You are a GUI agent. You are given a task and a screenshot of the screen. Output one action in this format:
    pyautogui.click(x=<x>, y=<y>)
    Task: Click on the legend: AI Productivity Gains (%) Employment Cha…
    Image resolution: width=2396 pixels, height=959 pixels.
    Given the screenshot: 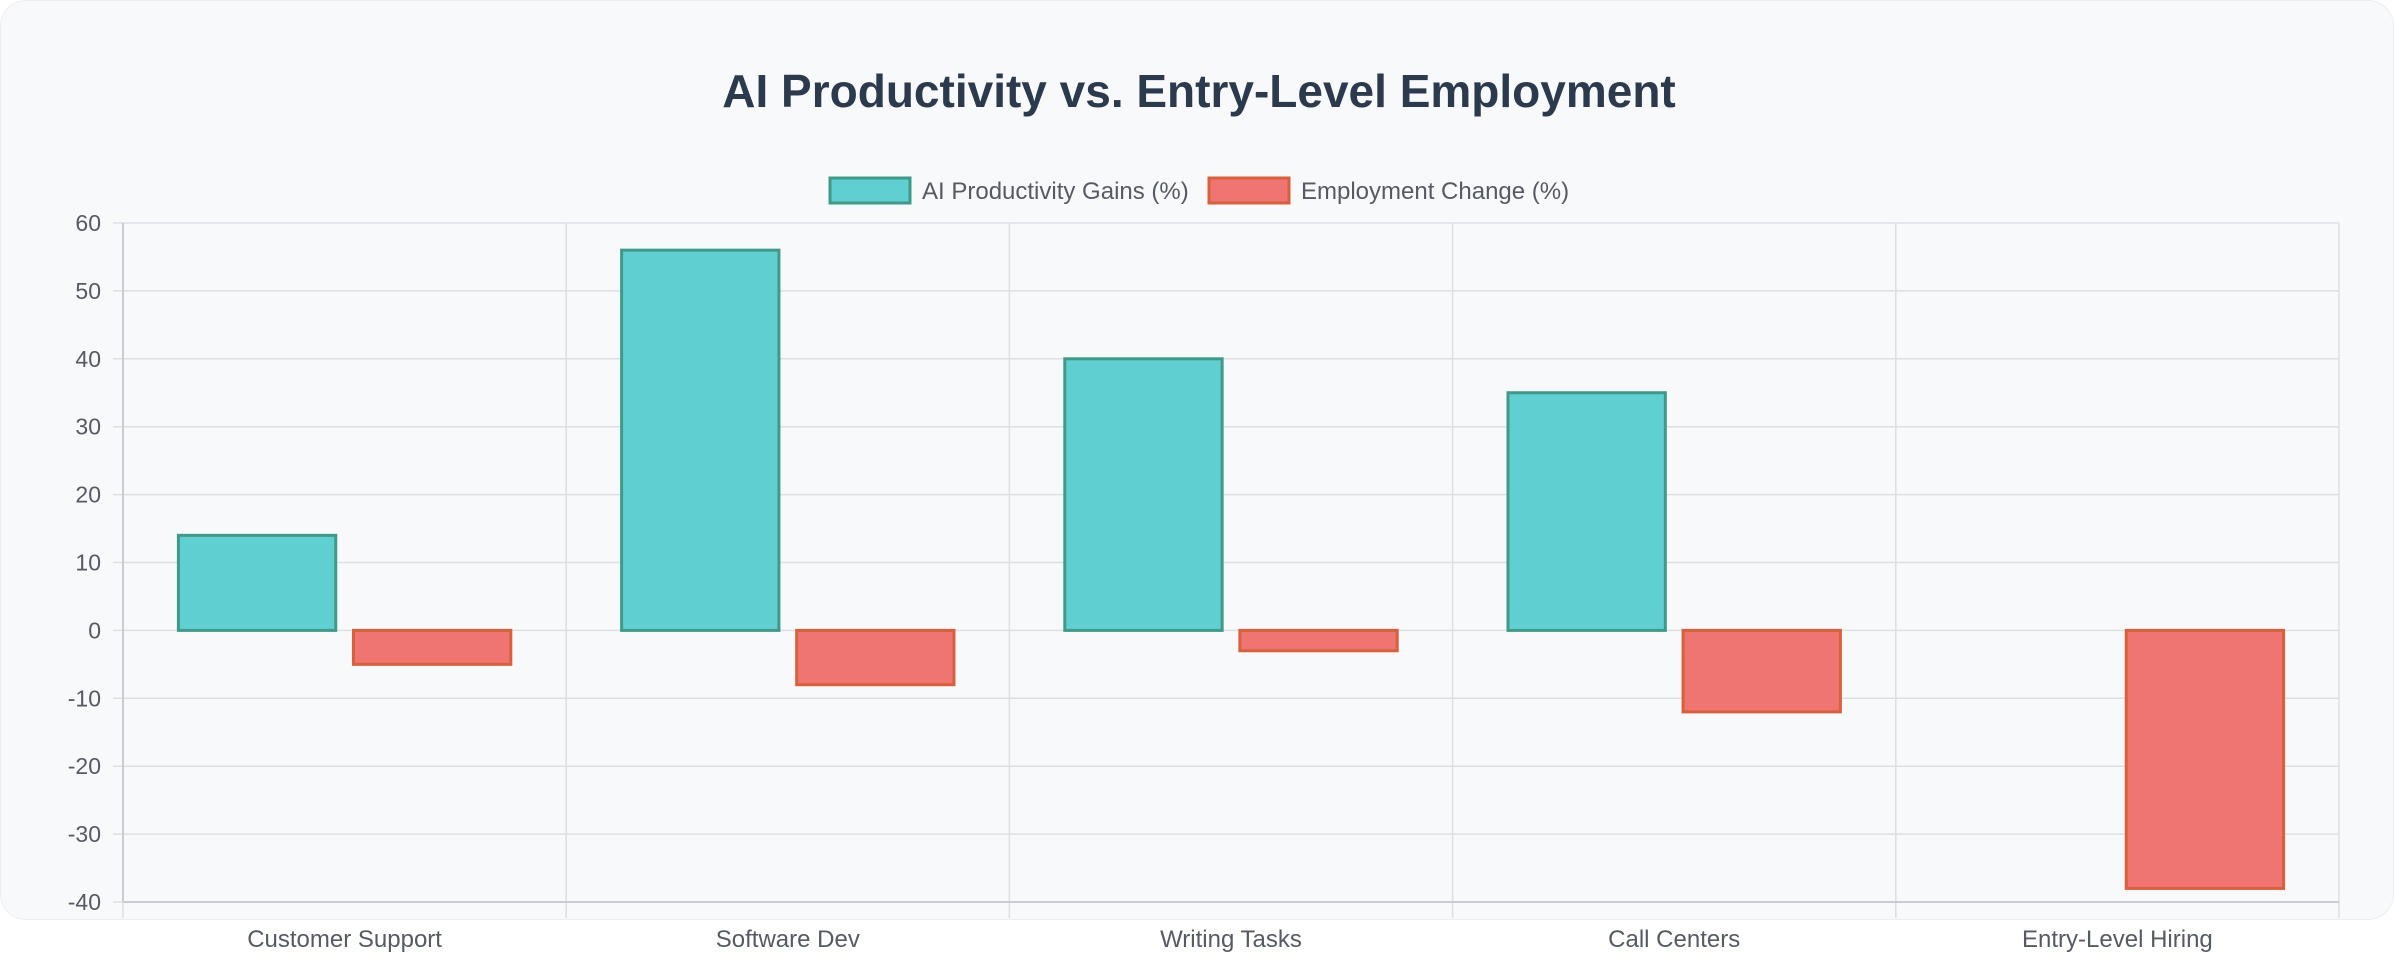 What is the action you would take?
    pyautogui.click(x=1198, y=190)
    